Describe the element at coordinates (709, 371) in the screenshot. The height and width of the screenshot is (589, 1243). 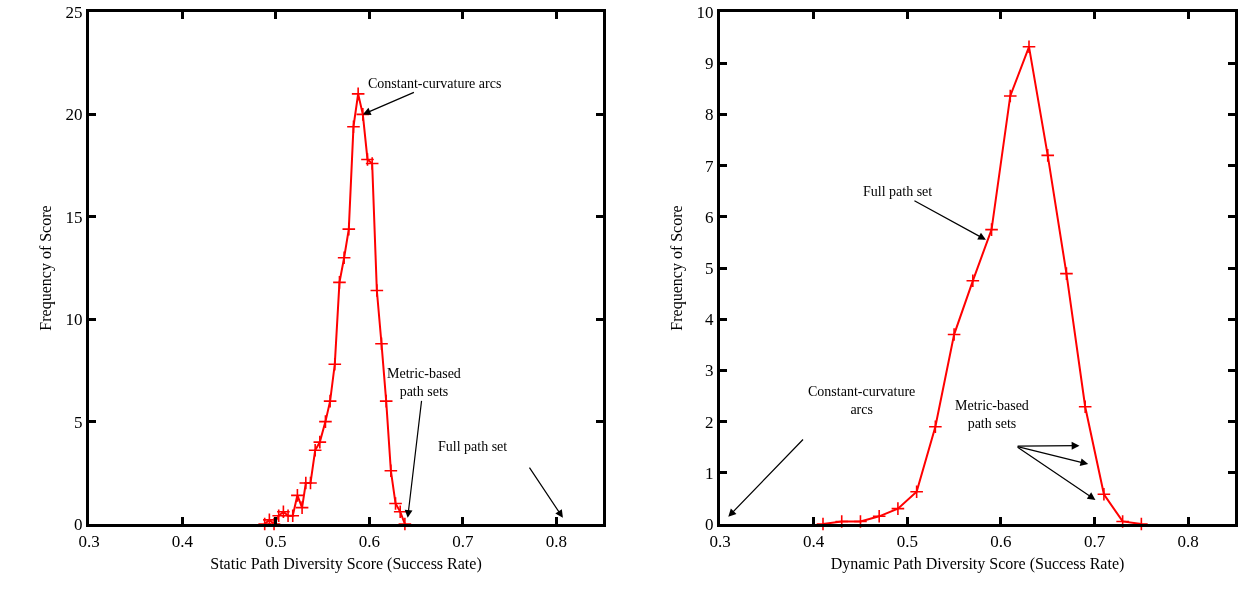
I see `y-tick-label: 3` at that location.